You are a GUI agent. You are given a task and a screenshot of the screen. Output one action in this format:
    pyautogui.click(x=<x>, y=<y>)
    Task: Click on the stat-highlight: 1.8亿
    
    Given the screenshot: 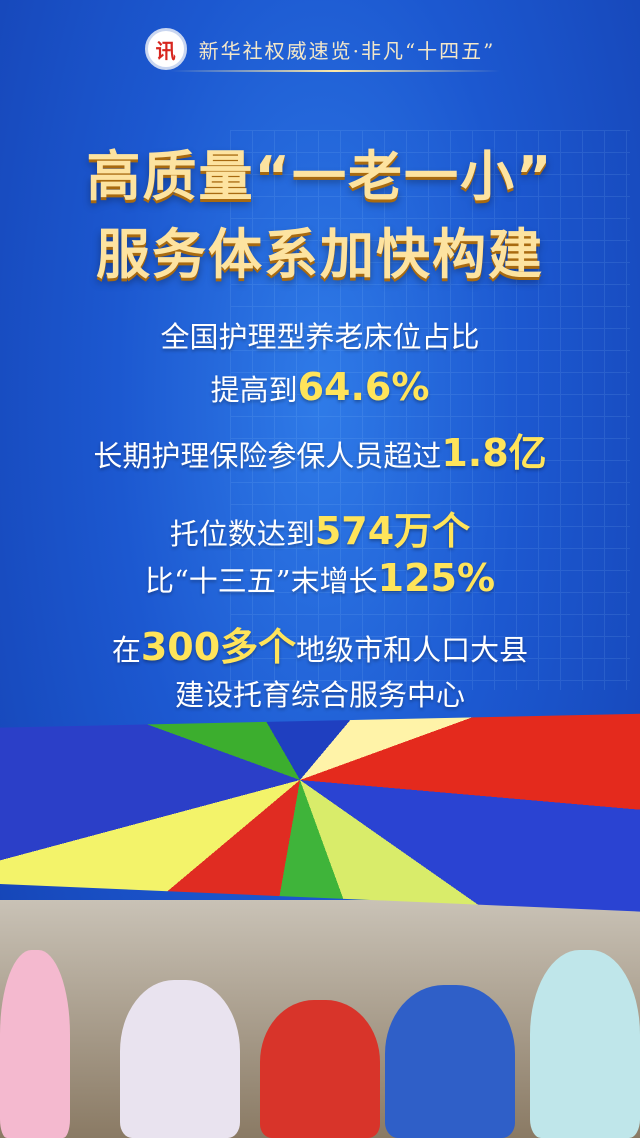 What is the action you would take?
    pyautogui.click(x=494, y=453)
    